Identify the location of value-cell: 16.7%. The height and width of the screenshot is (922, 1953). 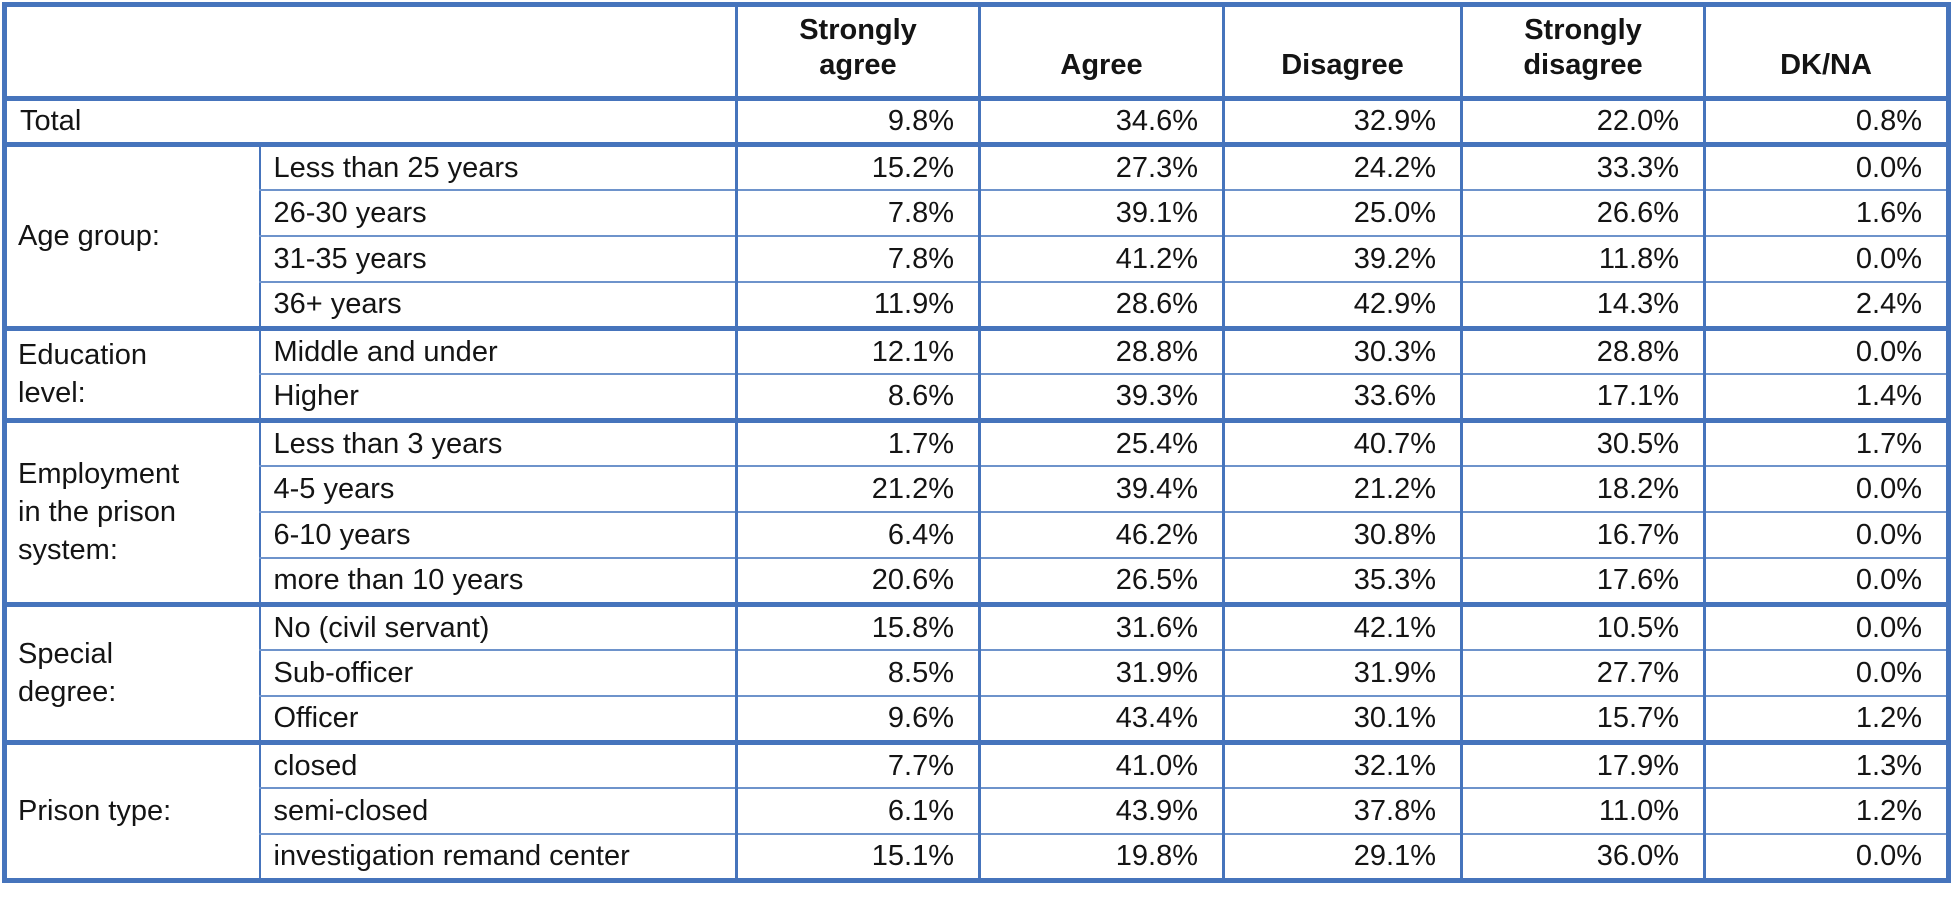
(1582, 536).